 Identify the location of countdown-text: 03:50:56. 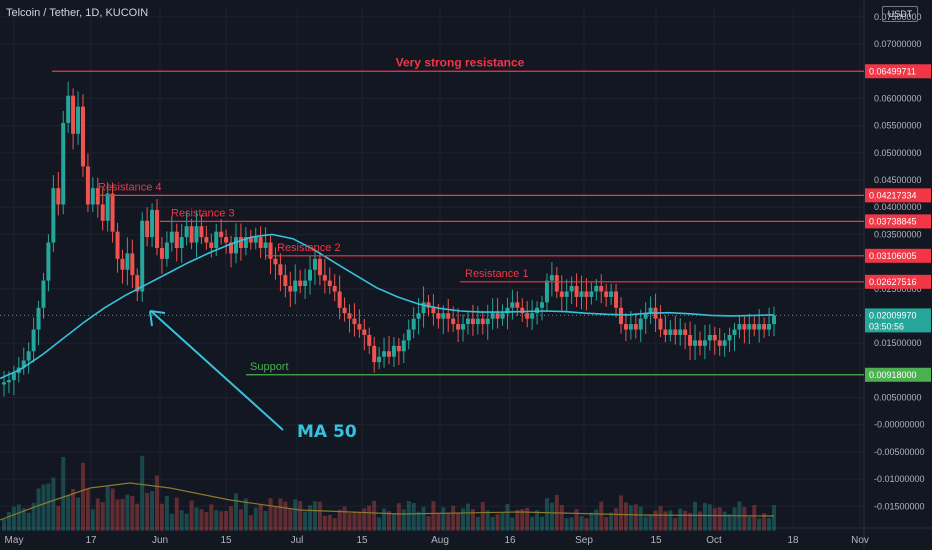
(886, 326).